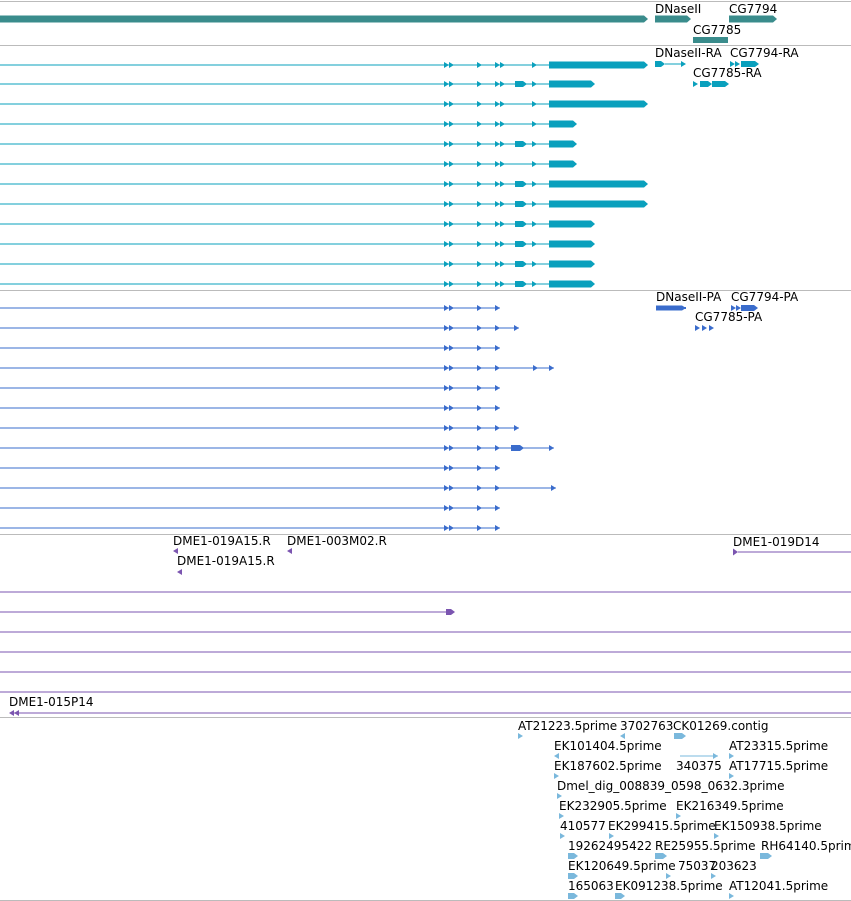 The width and height of the screenshot is (851, 901). I want to click on est-label: EK232905.5prime, so click(613, 806).